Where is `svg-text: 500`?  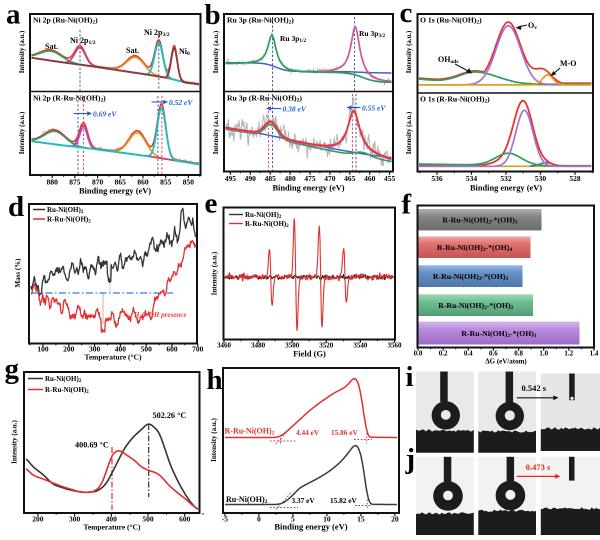 svg-text: 500 is located at coordinates (148, 519).